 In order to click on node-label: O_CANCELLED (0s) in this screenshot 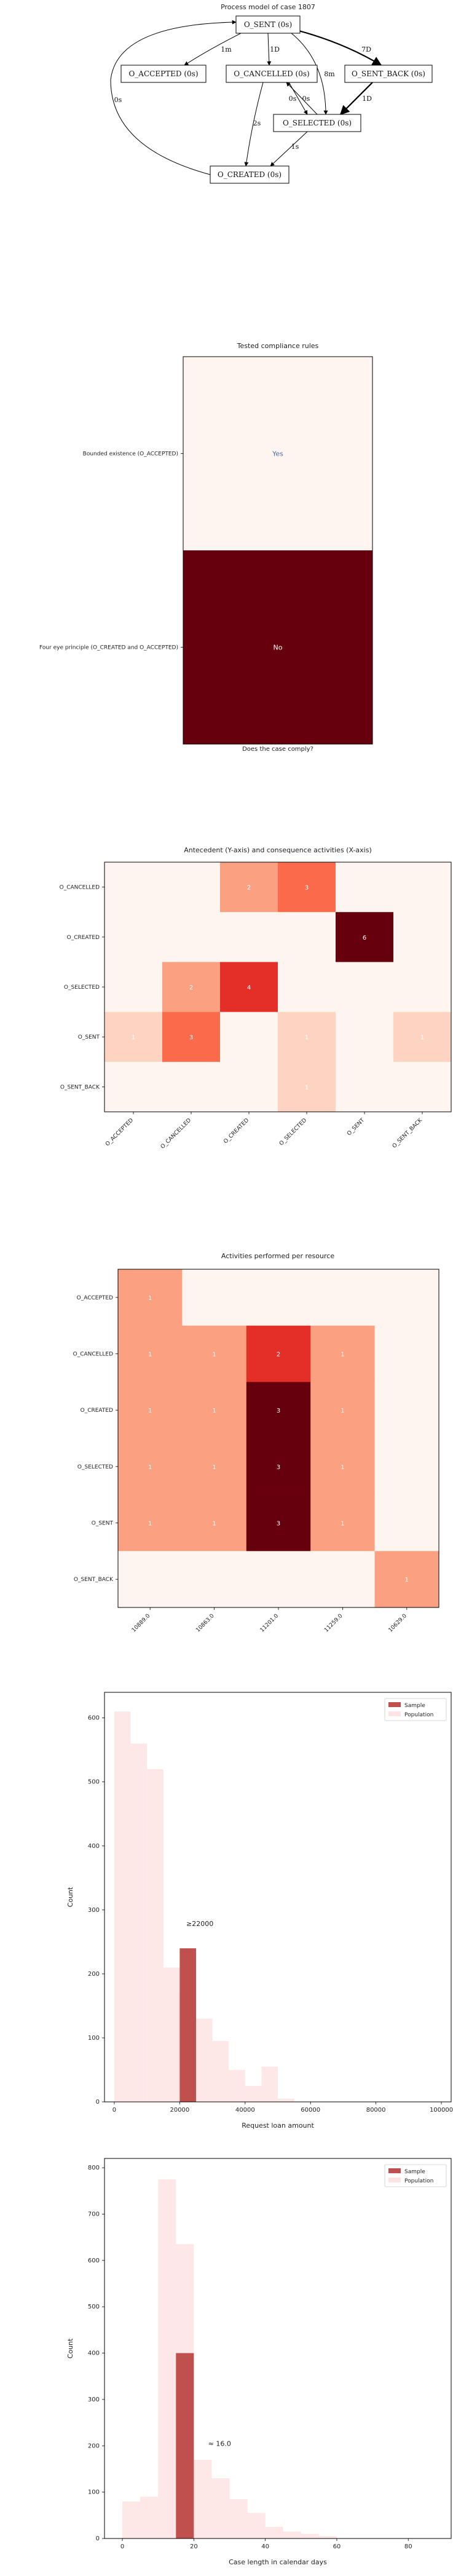, I will do `click(271, 73)`.